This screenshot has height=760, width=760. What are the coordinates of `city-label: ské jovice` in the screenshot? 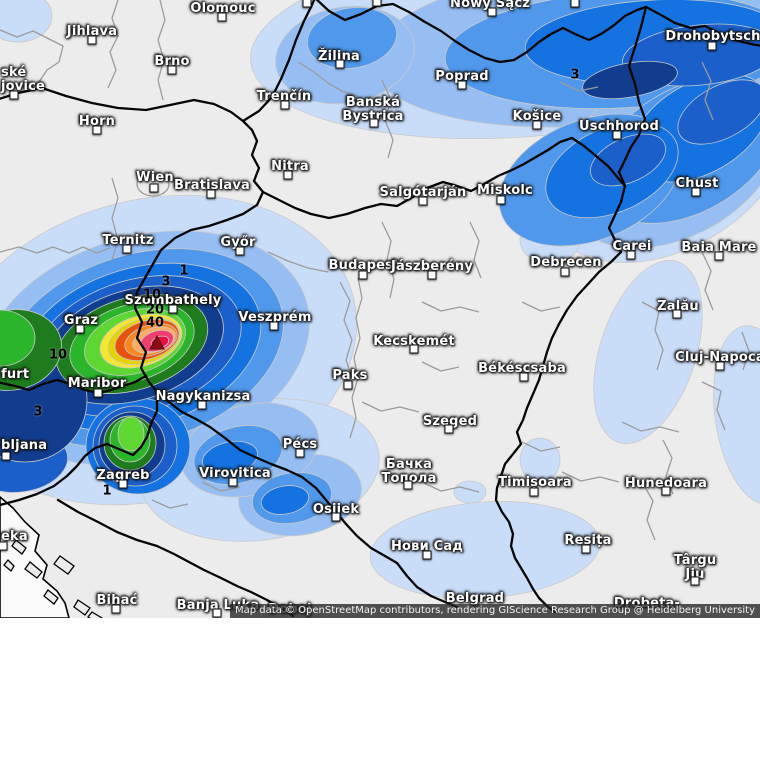 It's located at (23, 79).